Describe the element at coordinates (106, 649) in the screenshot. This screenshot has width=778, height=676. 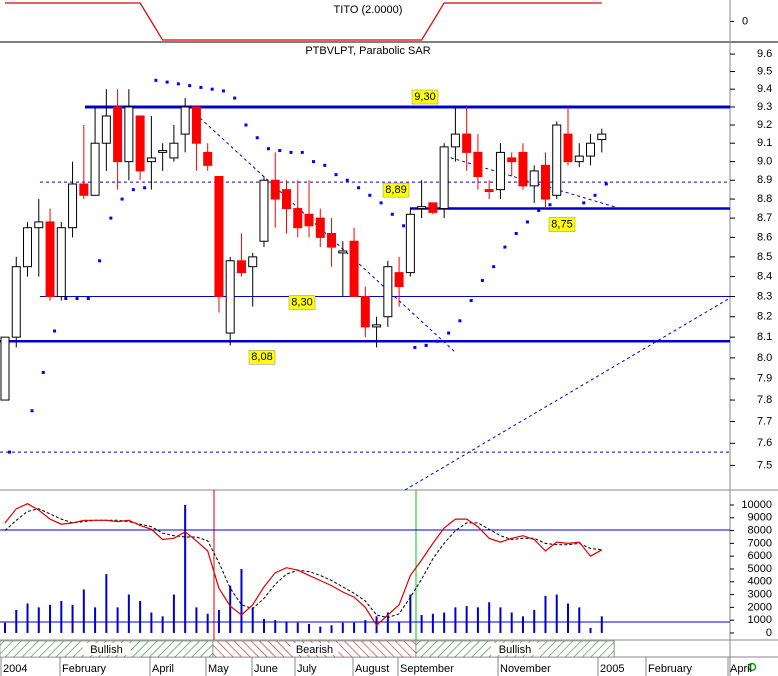
I see `signal-label-bg` at that location.